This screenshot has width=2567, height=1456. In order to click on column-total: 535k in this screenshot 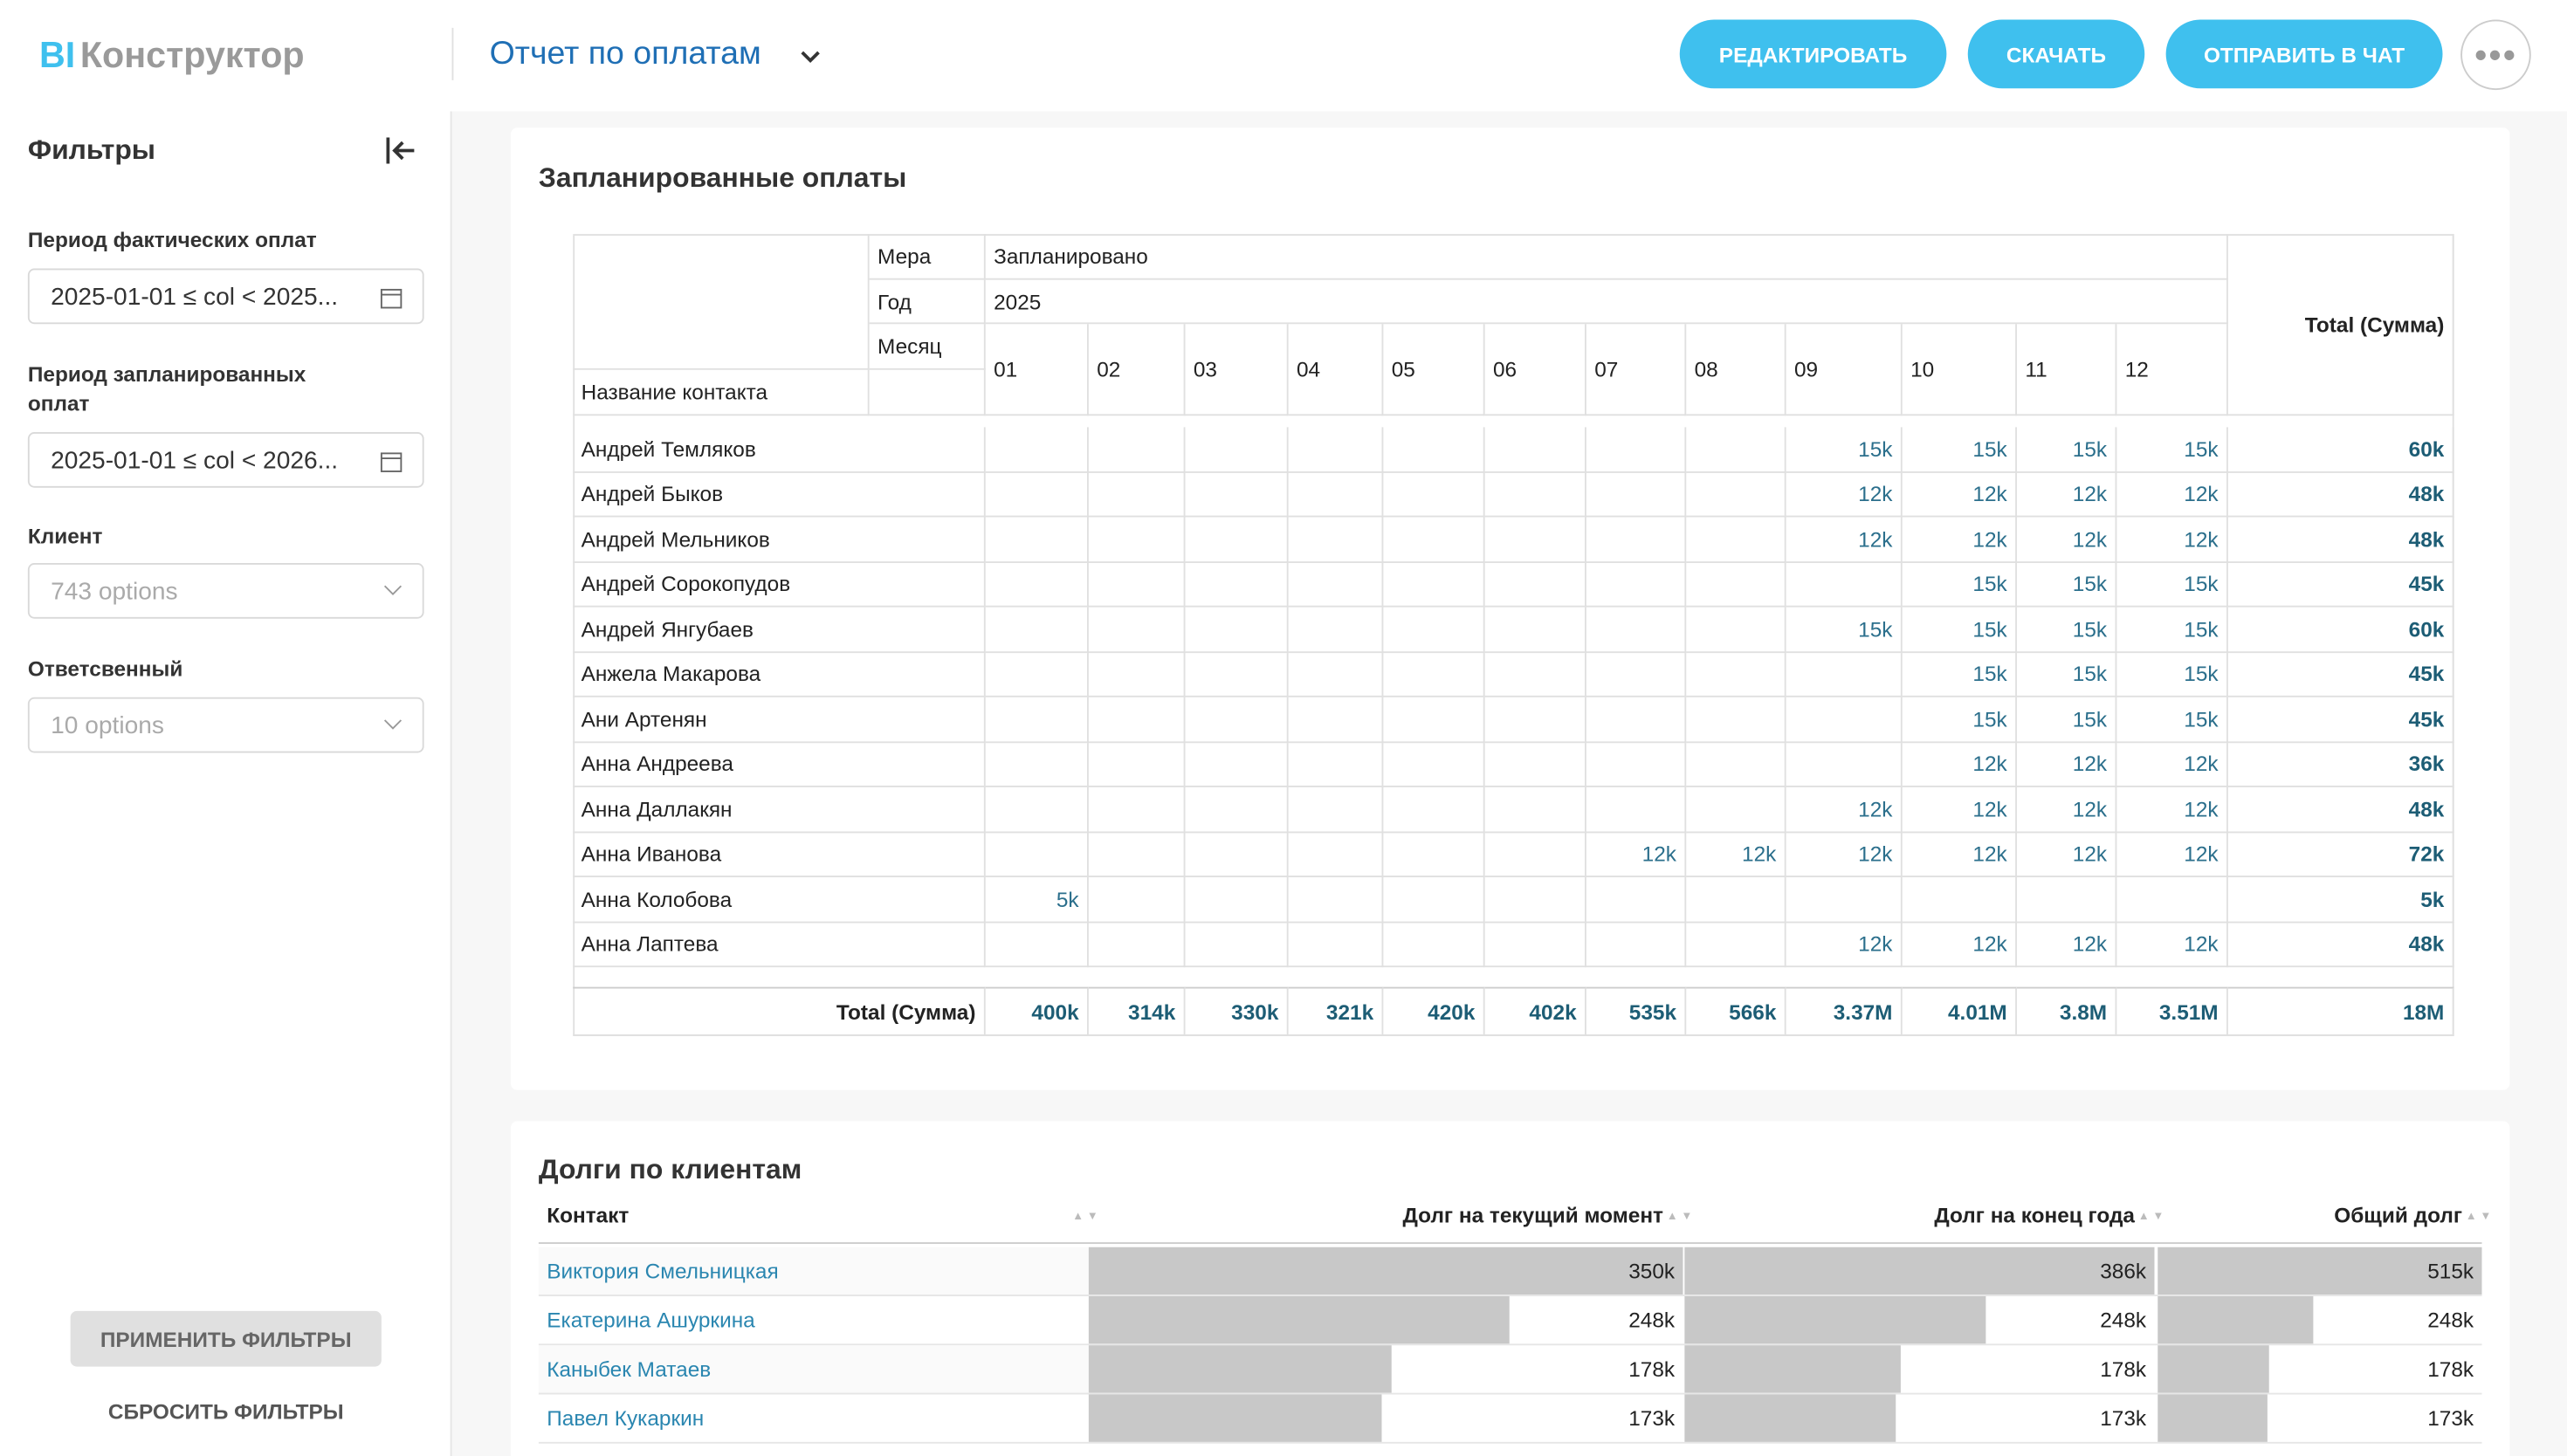, I will do `click(1636, 1011)`.